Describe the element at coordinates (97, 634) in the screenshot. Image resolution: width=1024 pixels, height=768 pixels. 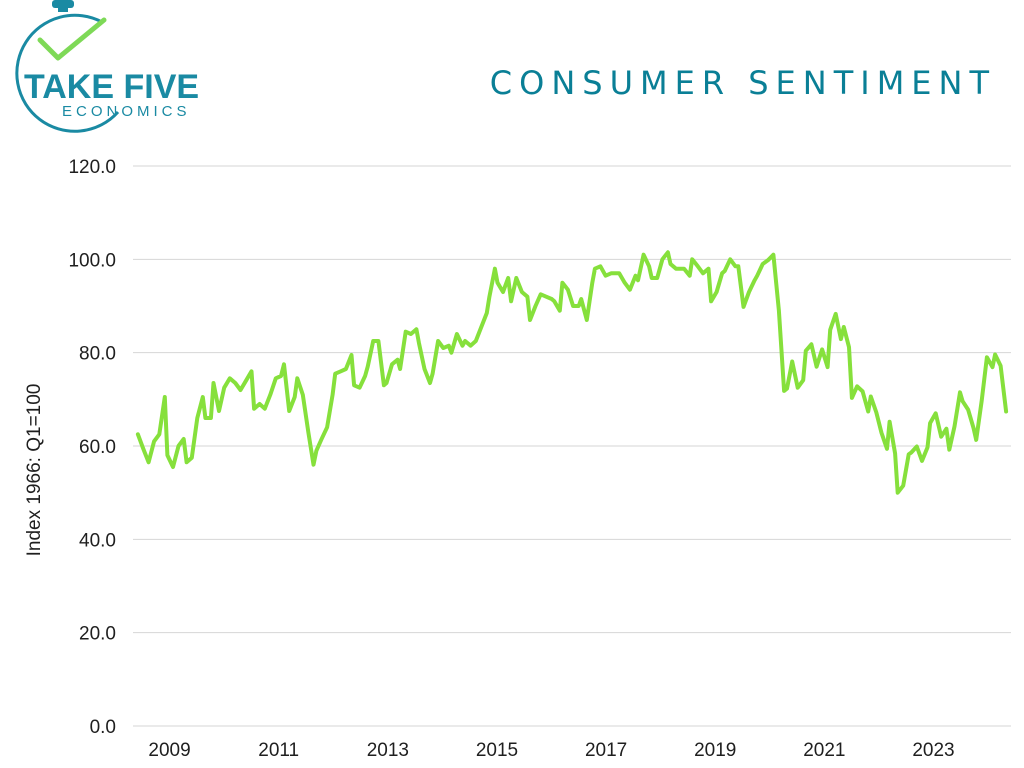
I see `y-tick-label: 20.0` at that location.